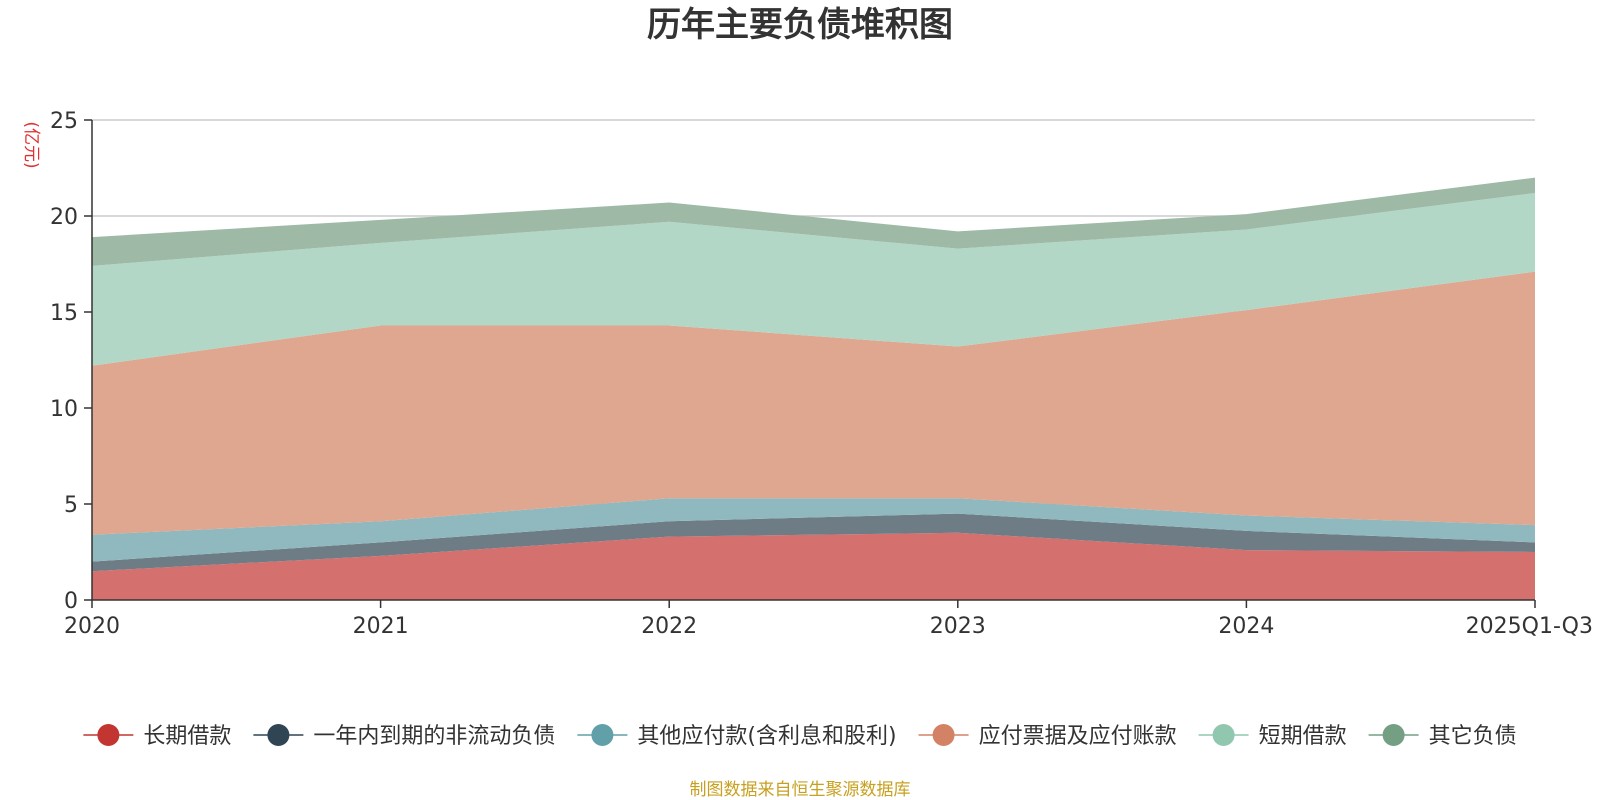 The image size is (1600, 800). I want to click on legend-item-6: 其它负债, so click(1442, 736).